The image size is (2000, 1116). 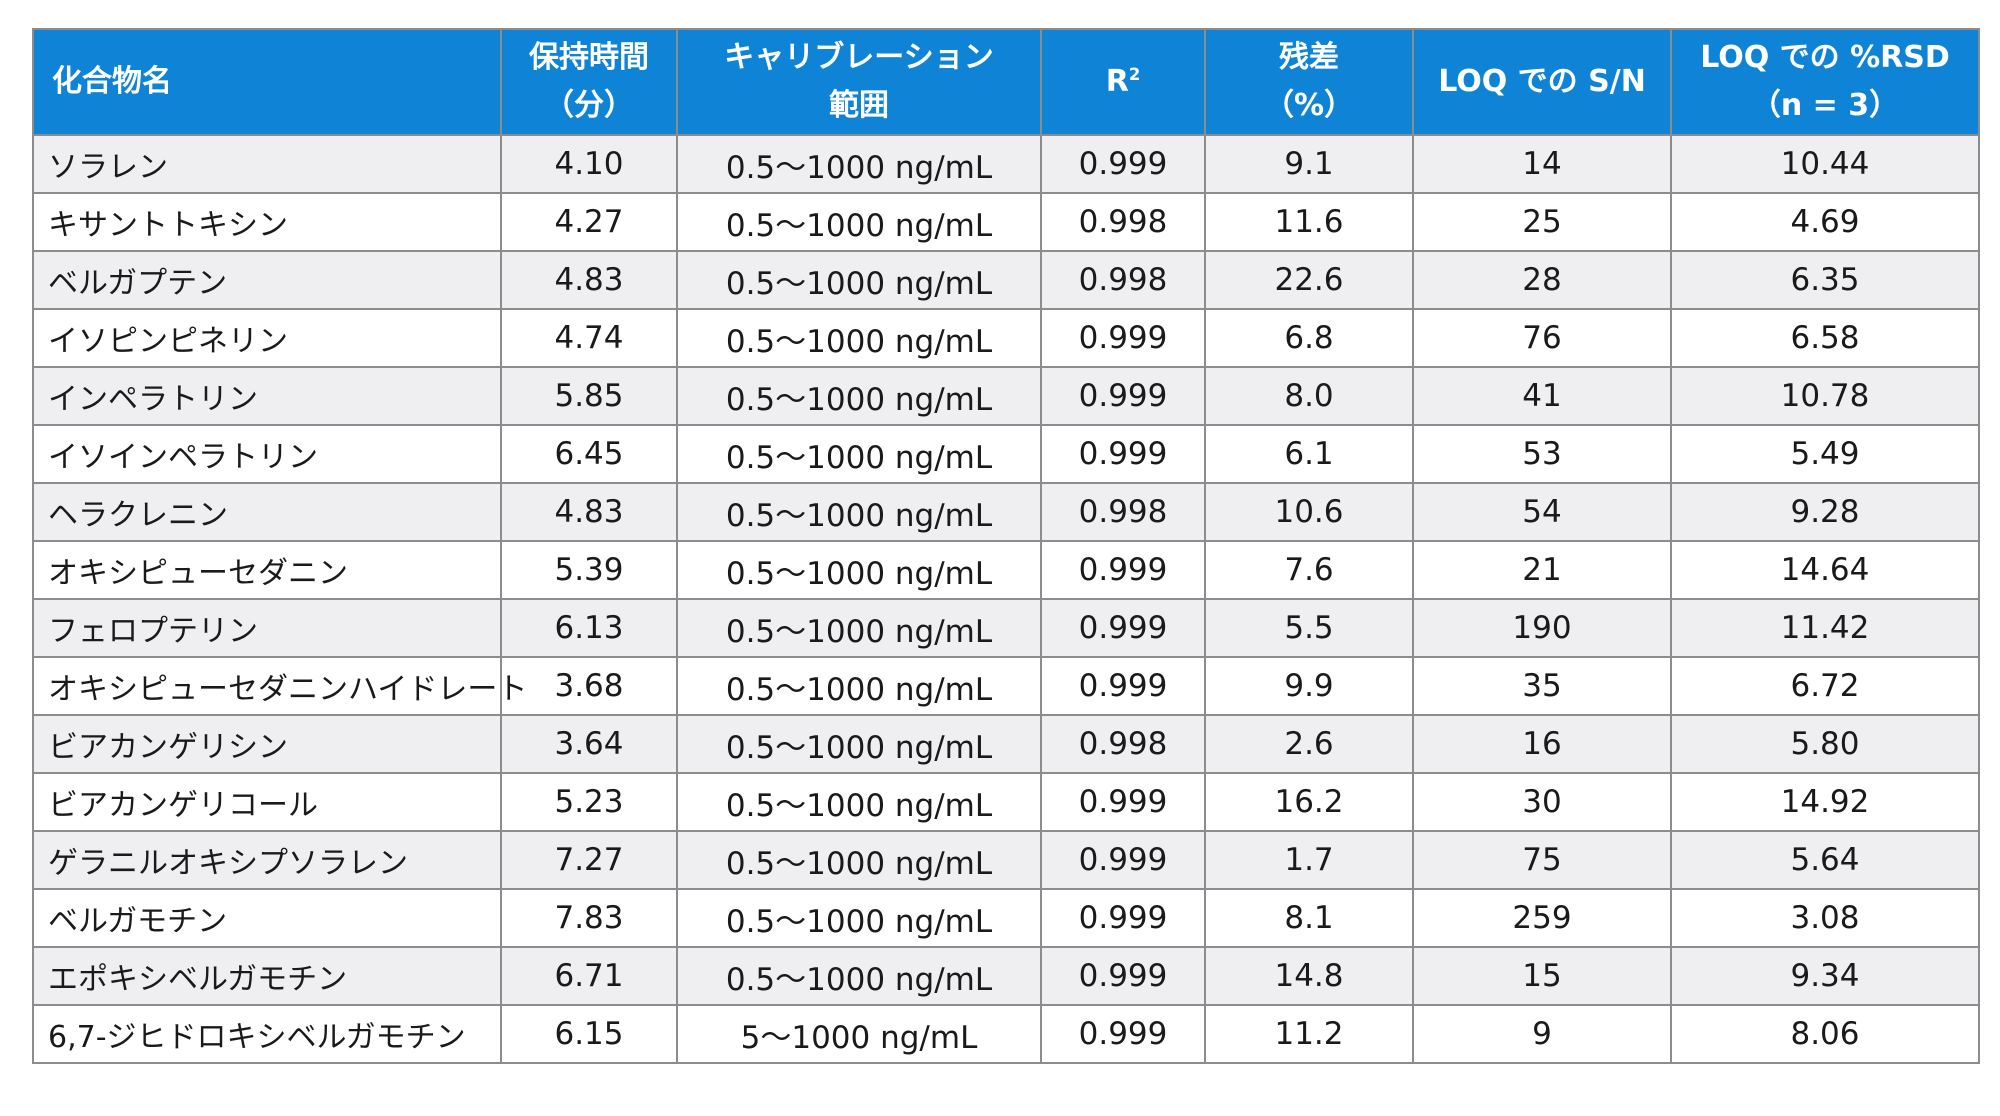 I want to click on header-residual: 残差 （%）, so click(x=1309, y=82).